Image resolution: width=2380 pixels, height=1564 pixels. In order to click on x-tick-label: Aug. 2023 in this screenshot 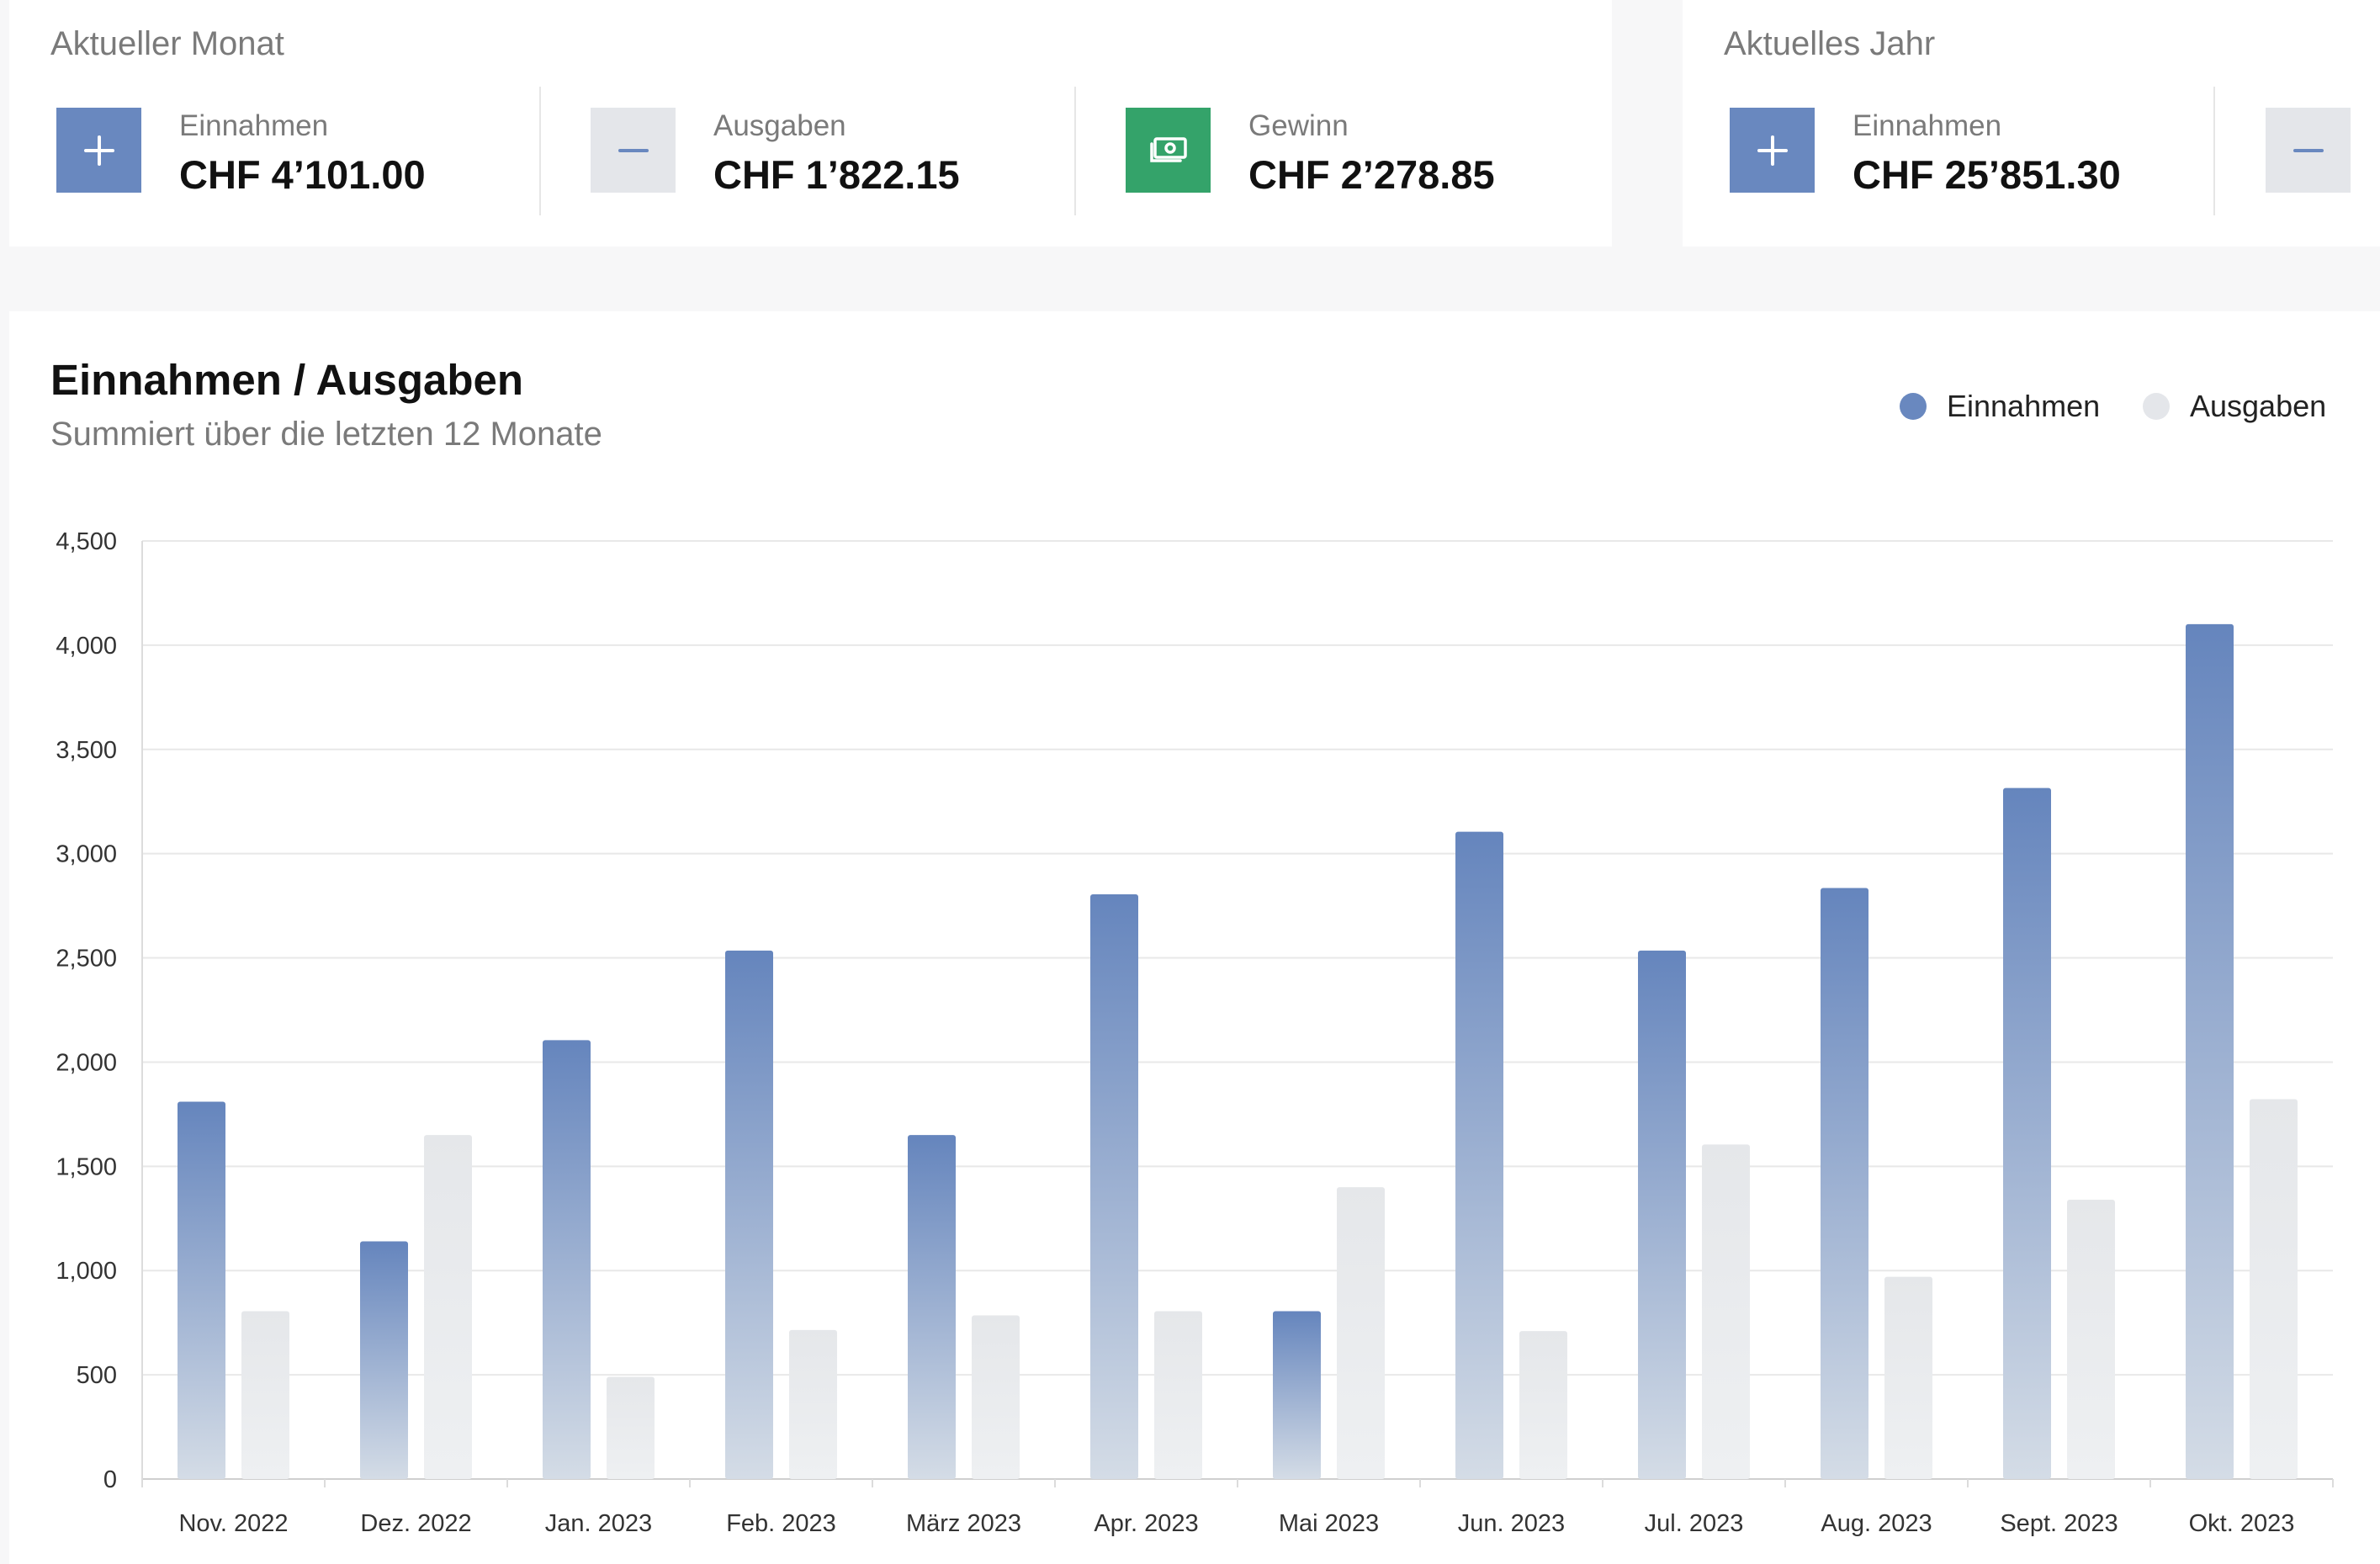, I will do `click(1877, 1523)`.